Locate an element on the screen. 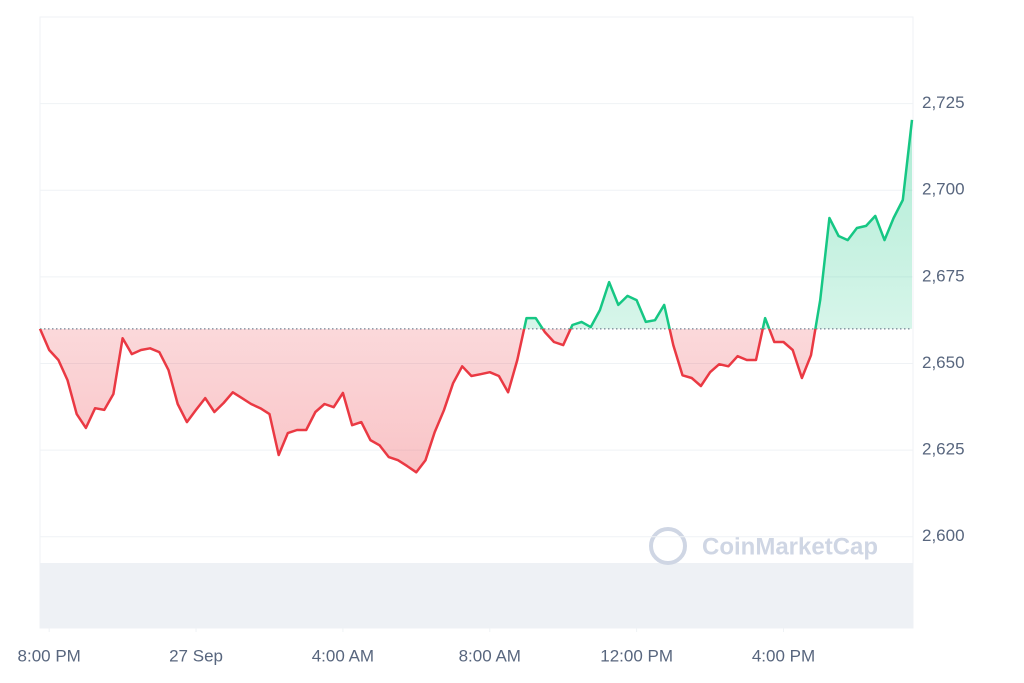 The height and width of the screenshot is (683, 1024). volume-band is located at coordinates (476, 595).